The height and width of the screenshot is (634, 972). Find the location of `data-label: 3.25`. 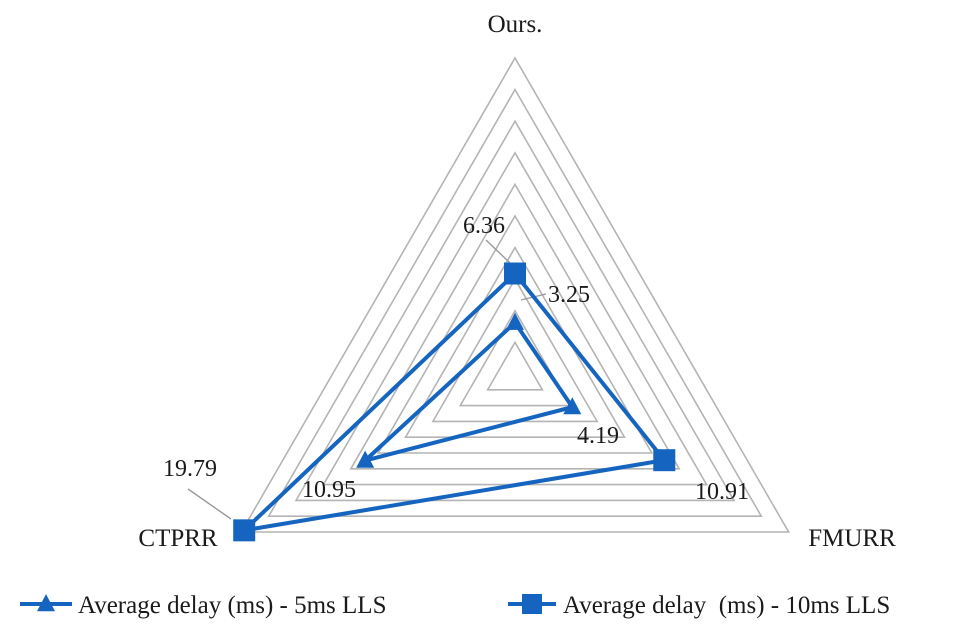

data-label: 3.25 is located at coordinates (569, 295).